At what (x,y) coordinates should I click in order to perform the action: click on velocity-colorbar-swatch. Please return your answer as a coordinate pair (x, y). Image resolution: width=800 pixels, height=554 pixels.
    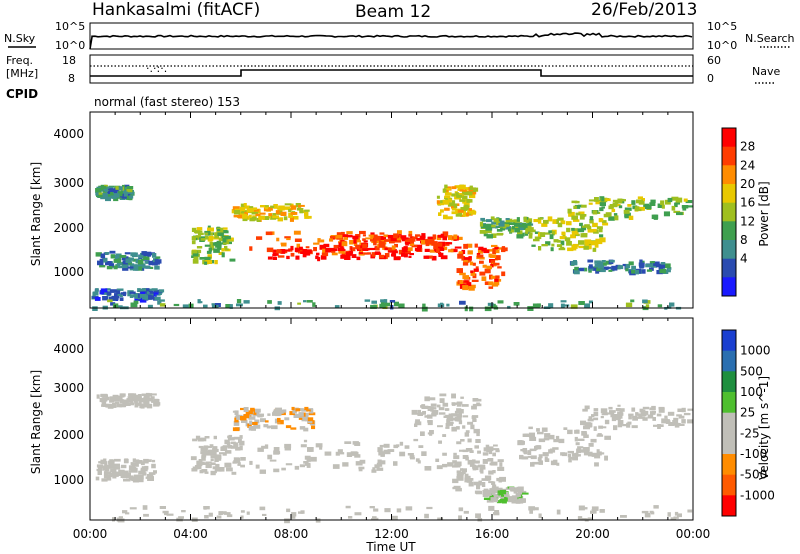
    Looking at the image, I should click on (729, 423).